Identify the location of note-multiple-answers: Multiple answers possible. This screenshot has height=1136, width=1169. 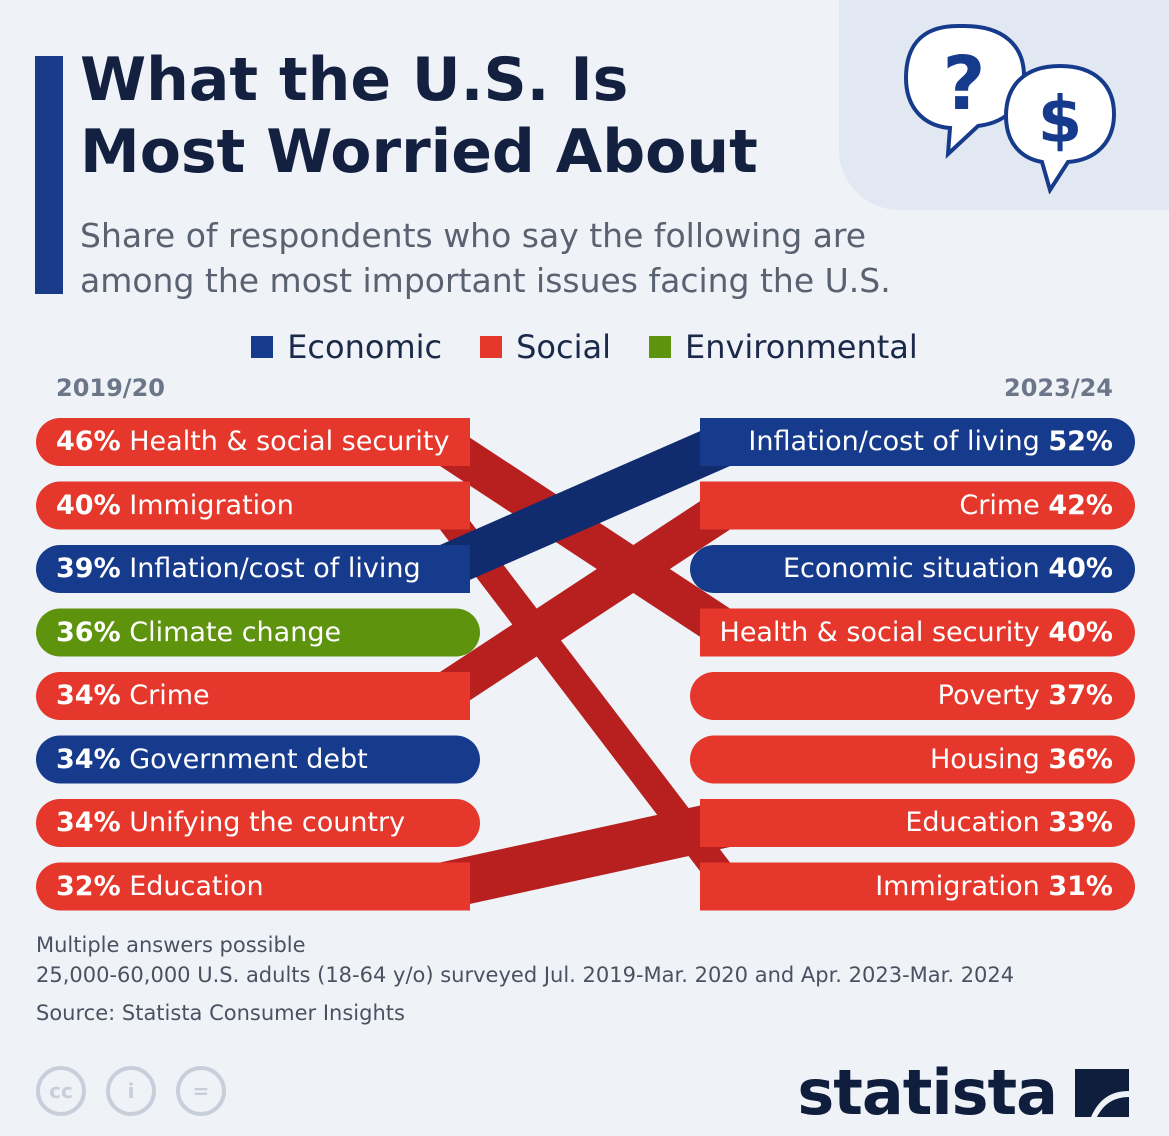
(171, 945).